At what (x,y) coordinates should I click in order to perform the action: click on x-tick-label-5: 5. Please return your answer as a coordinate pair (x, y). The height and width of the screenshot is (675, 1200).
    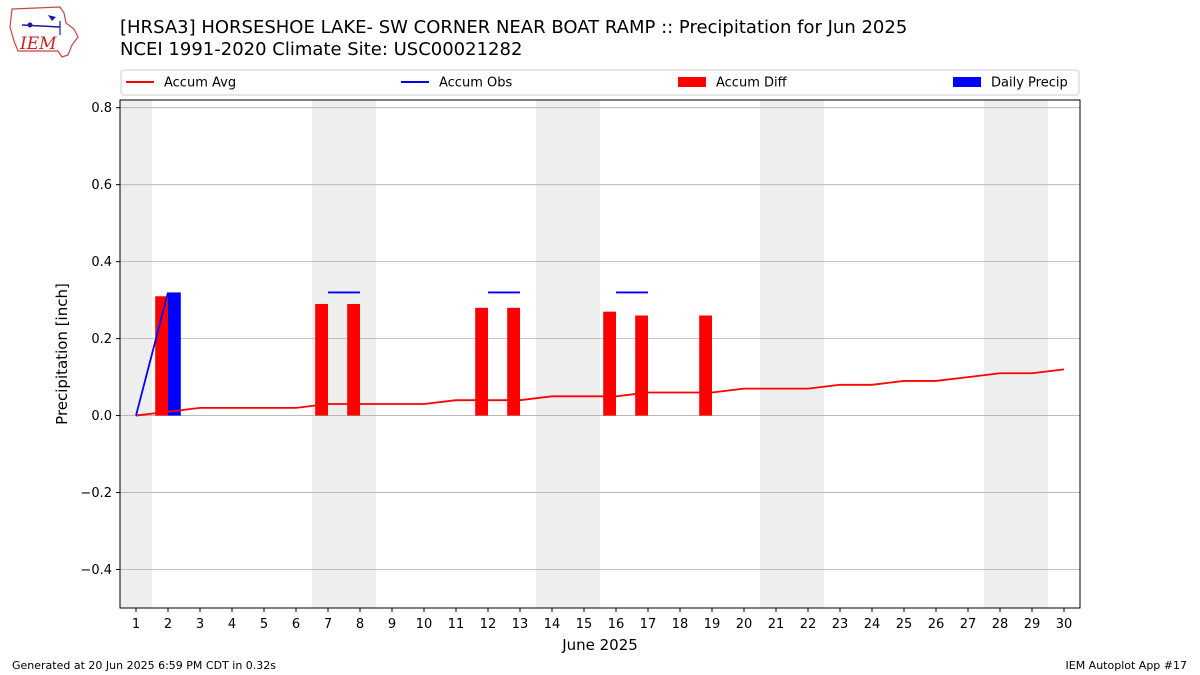
    Looking at the image, I should click on (264, 624).